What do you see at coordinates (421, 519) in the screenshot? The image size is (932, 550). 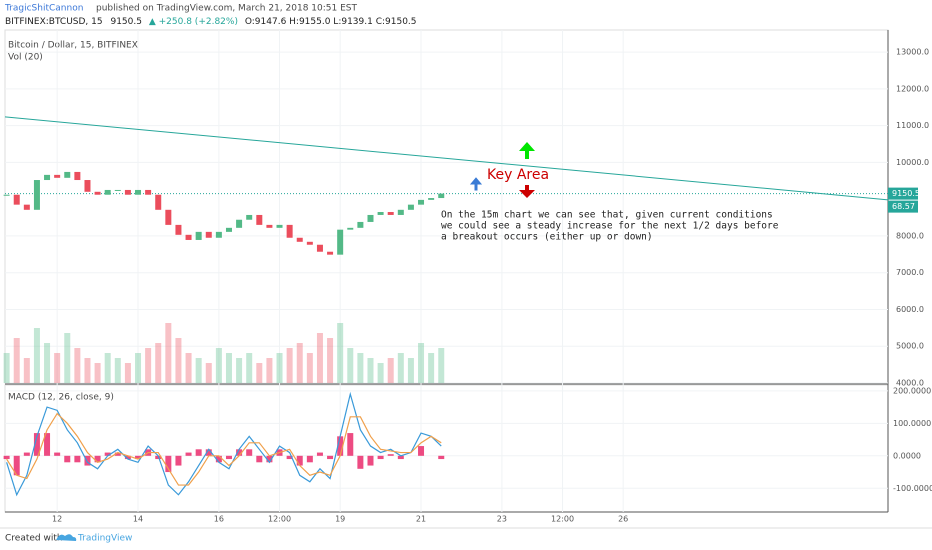 I see `x-tick-label: 21` at bounding box center [421, 519].